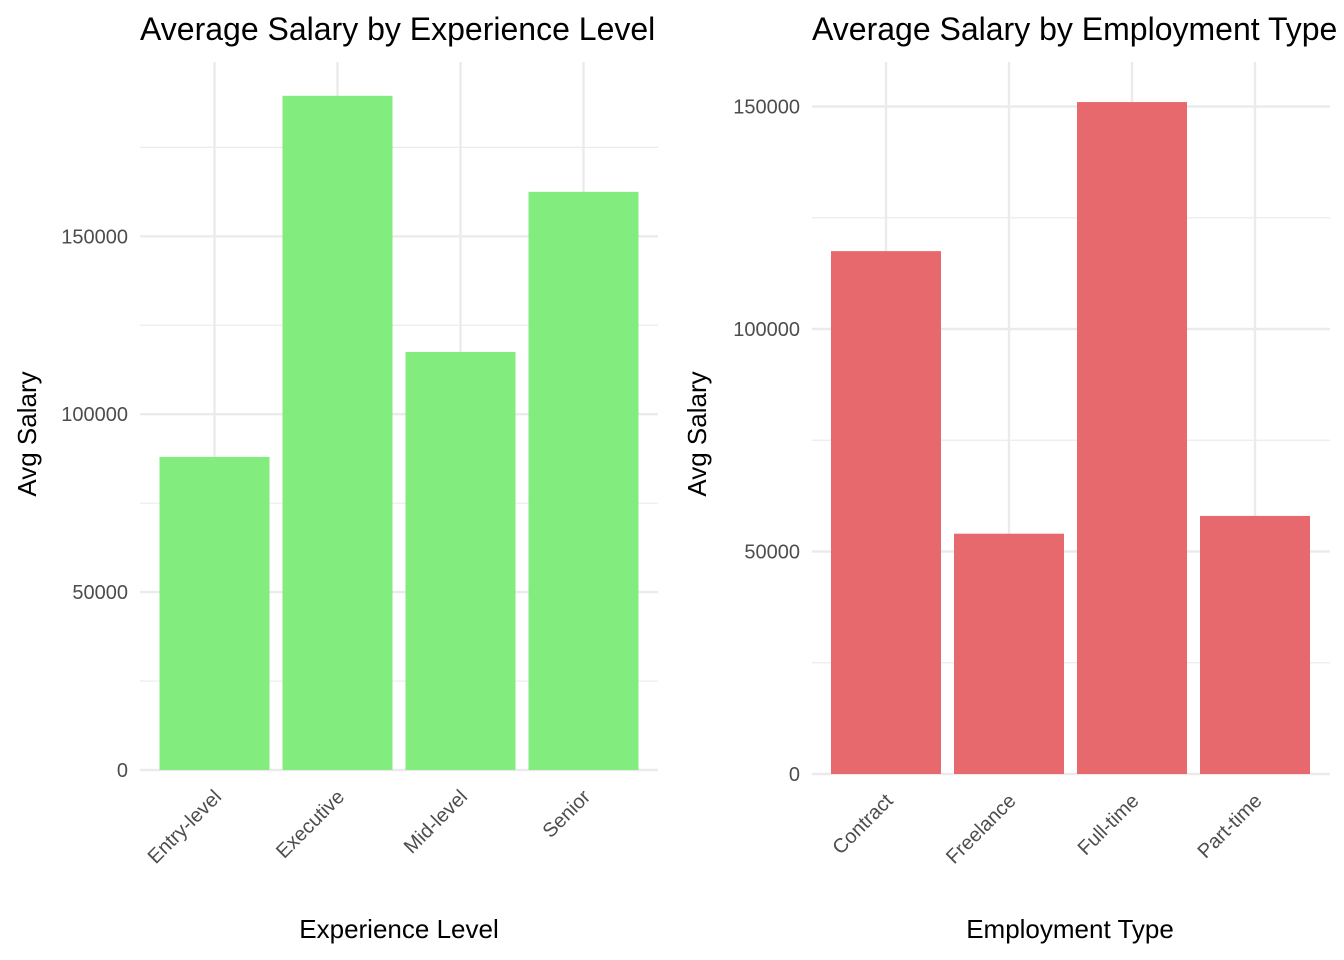 This screenshot has height=960, width=1344. Describe the element at coordinates (337, 432) in the screenshot. I see `bar-executive` at that location.